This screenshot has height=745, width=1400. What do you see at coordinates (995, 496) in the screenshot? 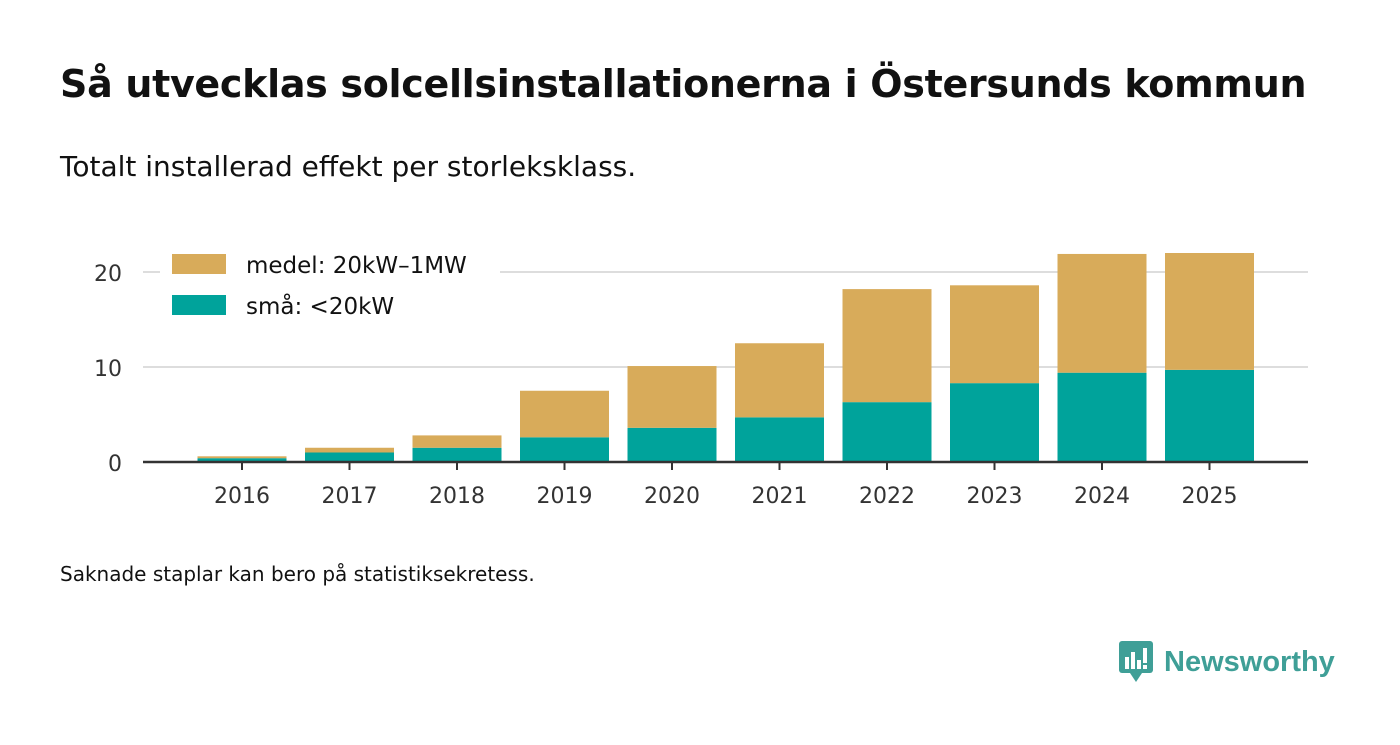
I see `x-tick-label: 2023` at bounding box center [995, 496].